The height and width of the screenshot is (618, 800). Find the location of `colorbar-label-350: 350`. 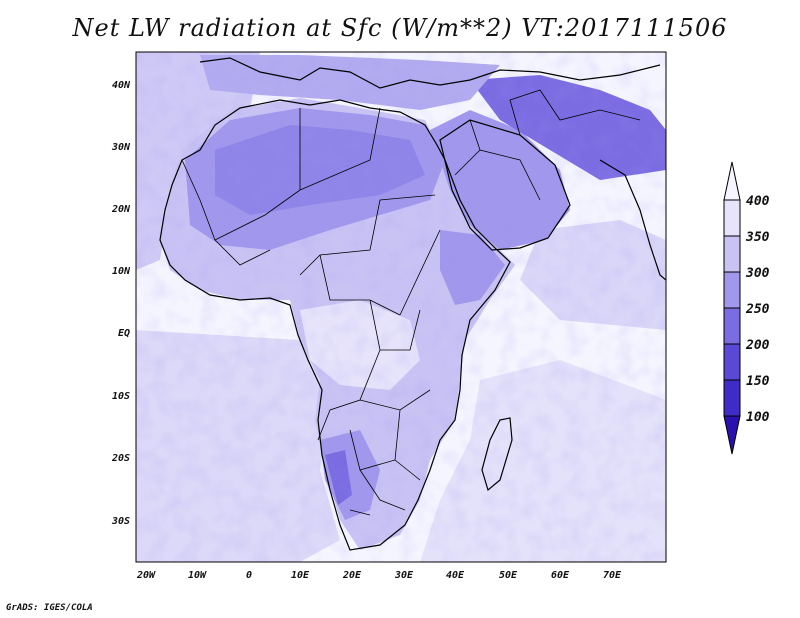

colorbar-label-350: 350 is located at coordinates (757, 237).